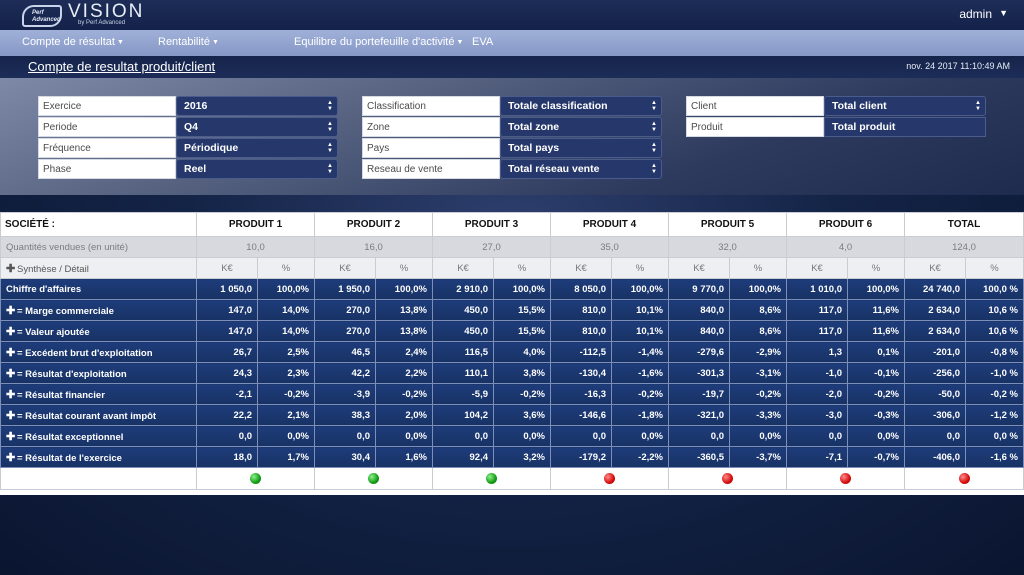 The width and height of the screenshot is (1024, 575). Describe the element at coordinates (609, 224) in the screenshot. I see `column-header: PRODUIT 4` at that location.